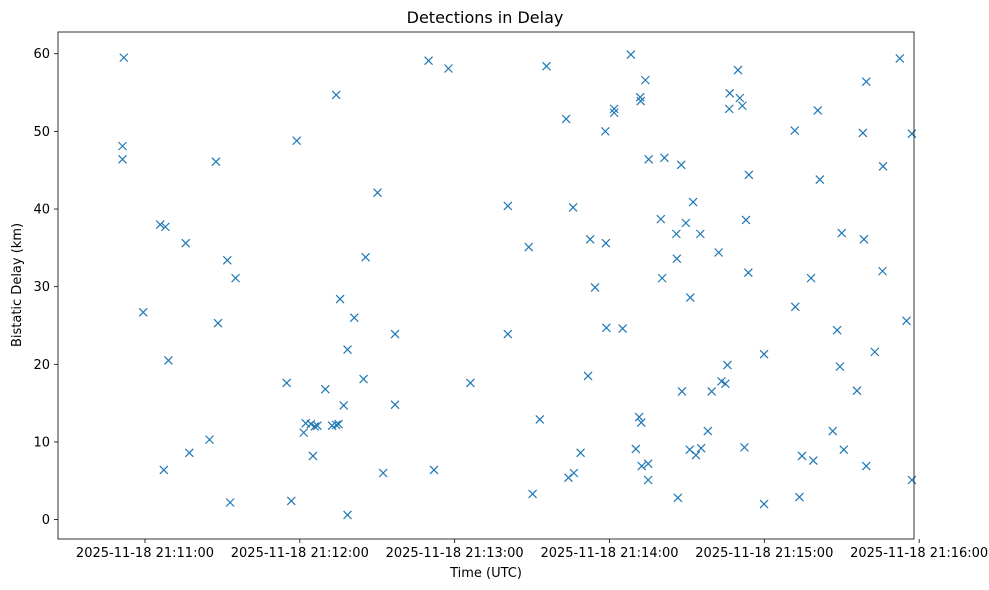  I want to click on x-axis-label: Time (UTC), so click(485, 573).